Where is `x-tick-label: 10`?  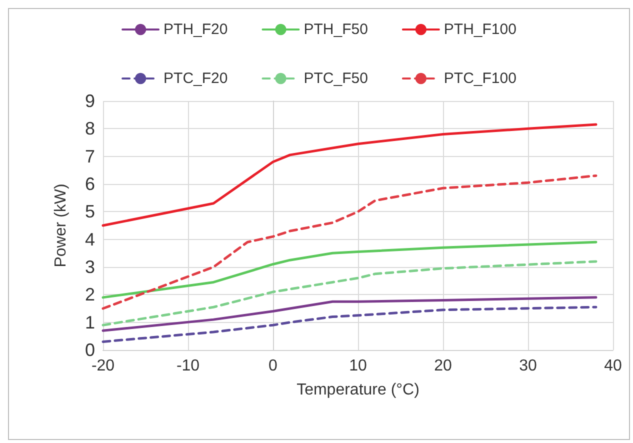 x-tick-label: 10 is located at coordinates (358, 366).